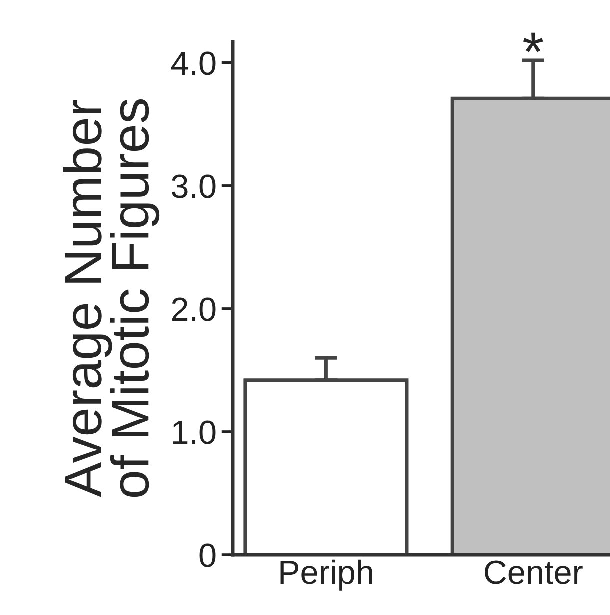  What do you see at coordinates (533, 42) in the screenshot?
I see `annotation: *` at bounding box center [533, 42].